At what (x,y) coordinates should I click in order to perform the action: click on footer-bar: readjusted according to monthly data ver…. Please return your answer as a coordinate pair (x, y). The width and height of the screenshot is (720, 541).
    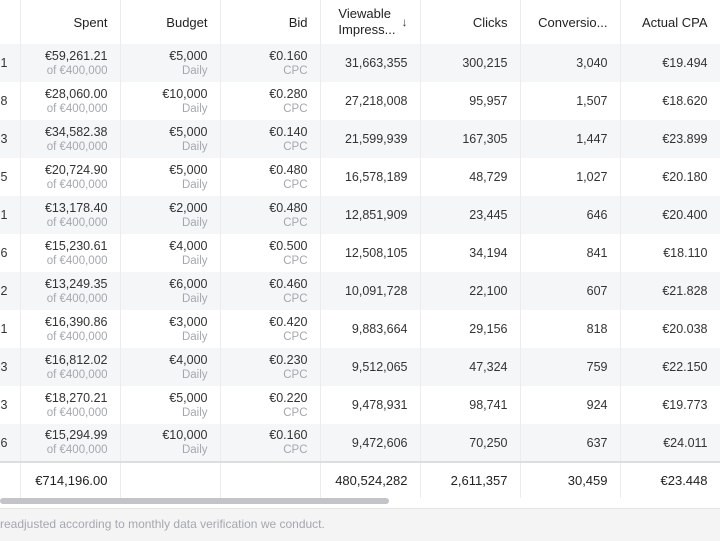
    Looking at the image, I should click on (360, 524).